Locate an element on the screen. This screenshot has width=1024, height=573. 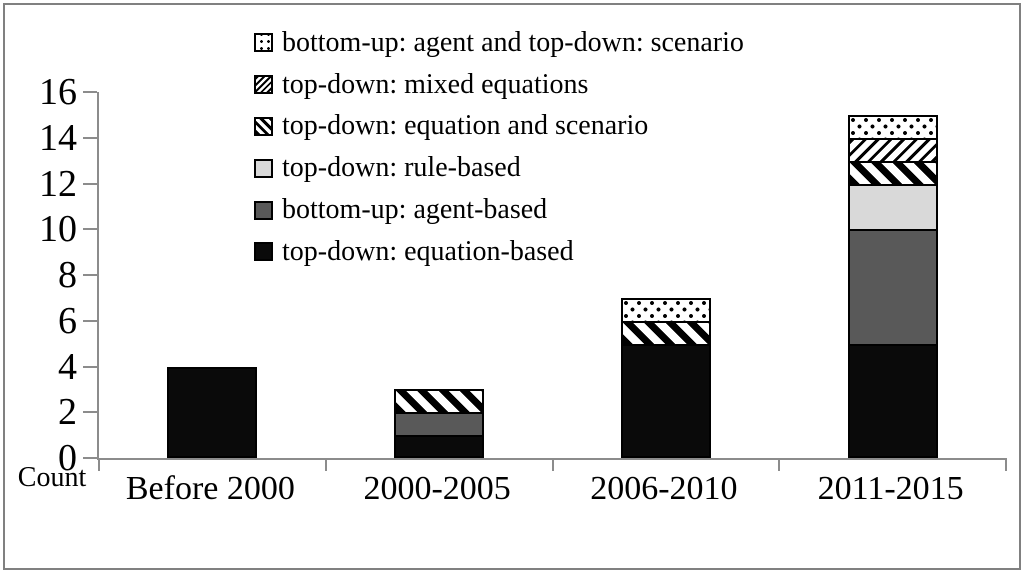
legend-label: bottom-up: agent and top-down: scenario is located at coordinates (513, 42).